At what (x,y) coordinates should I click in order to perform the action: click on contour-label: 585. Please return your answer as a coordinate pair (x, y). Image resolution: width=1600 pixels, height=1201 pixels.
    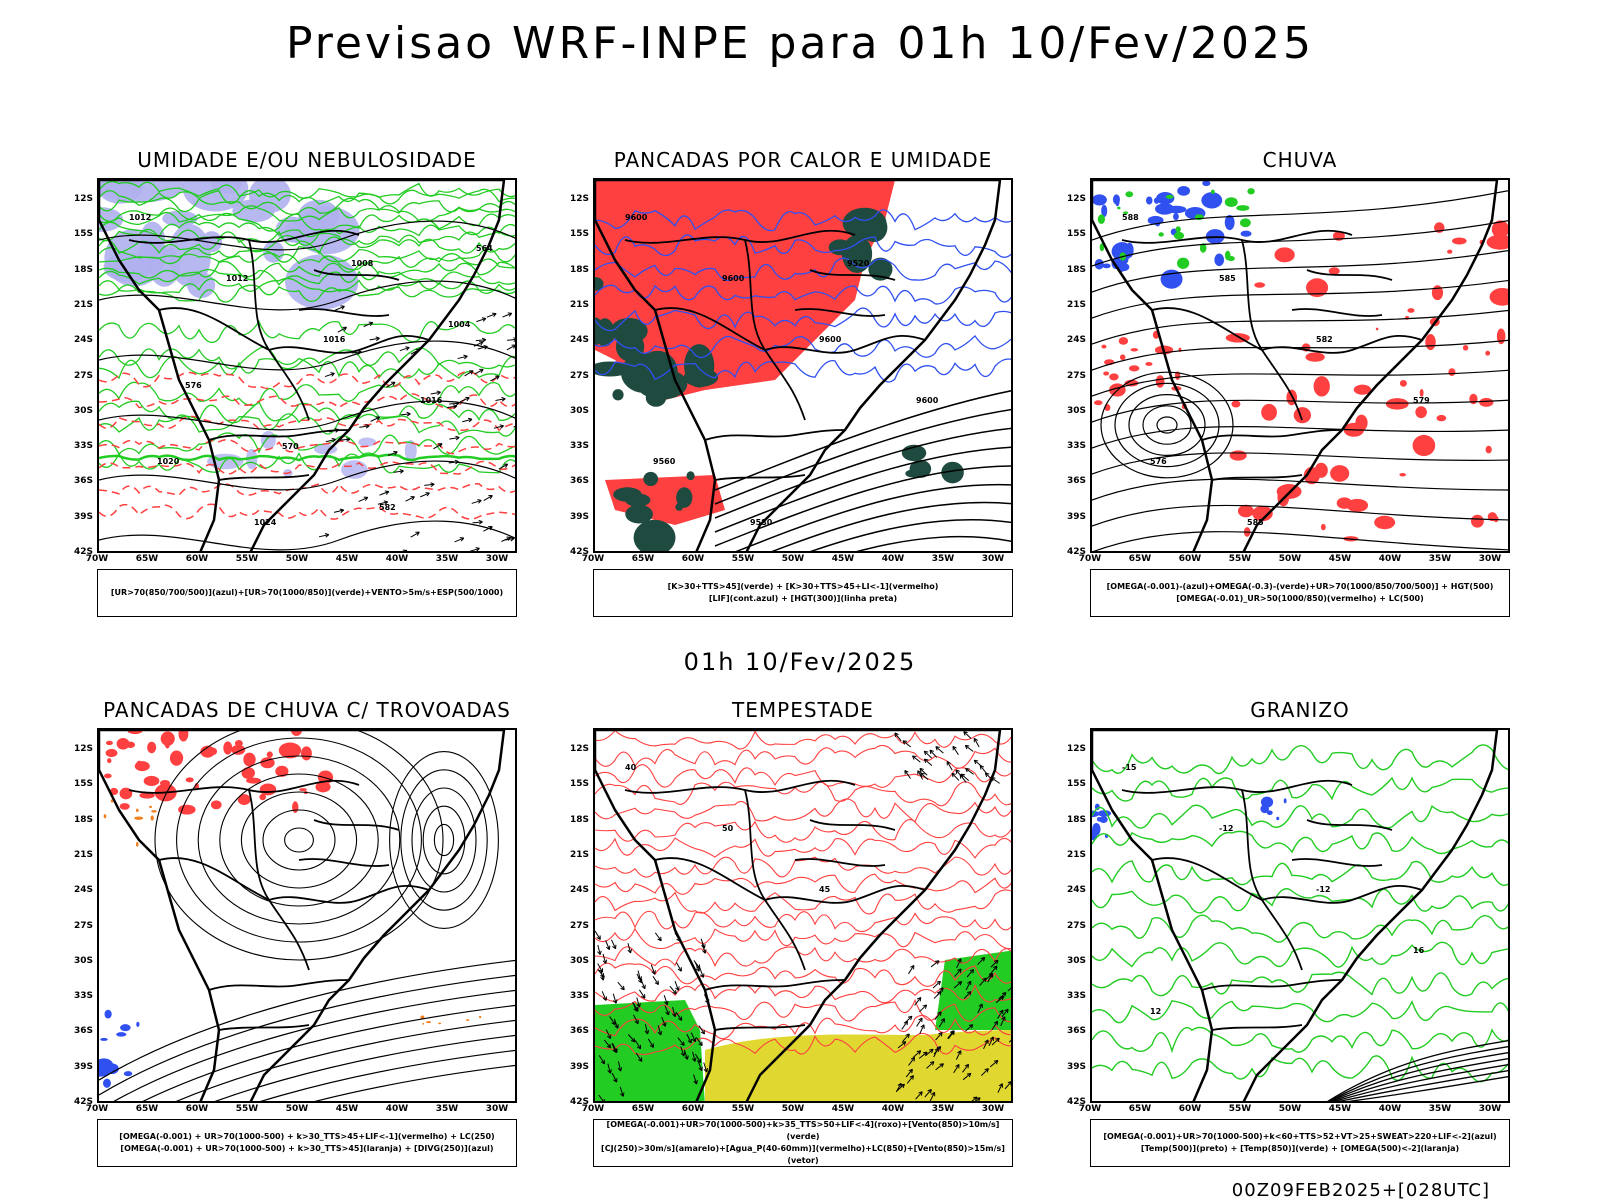
    Looking at the image, I should click on (1227, 278).